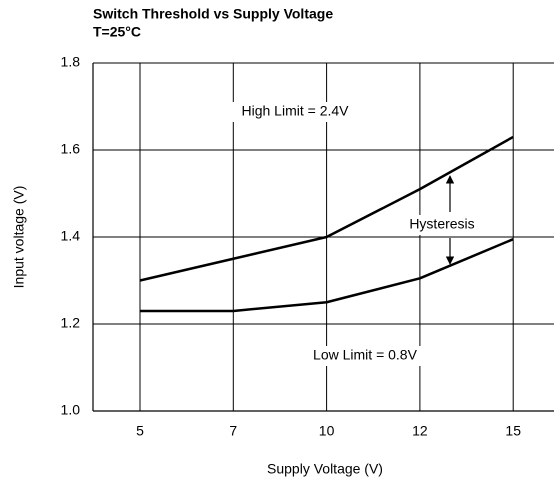 This screenshot has height=485, width=554. Describe the element at coordinates (140, 431) in the screenshot. I see `x-tick-label: 5` at that location.